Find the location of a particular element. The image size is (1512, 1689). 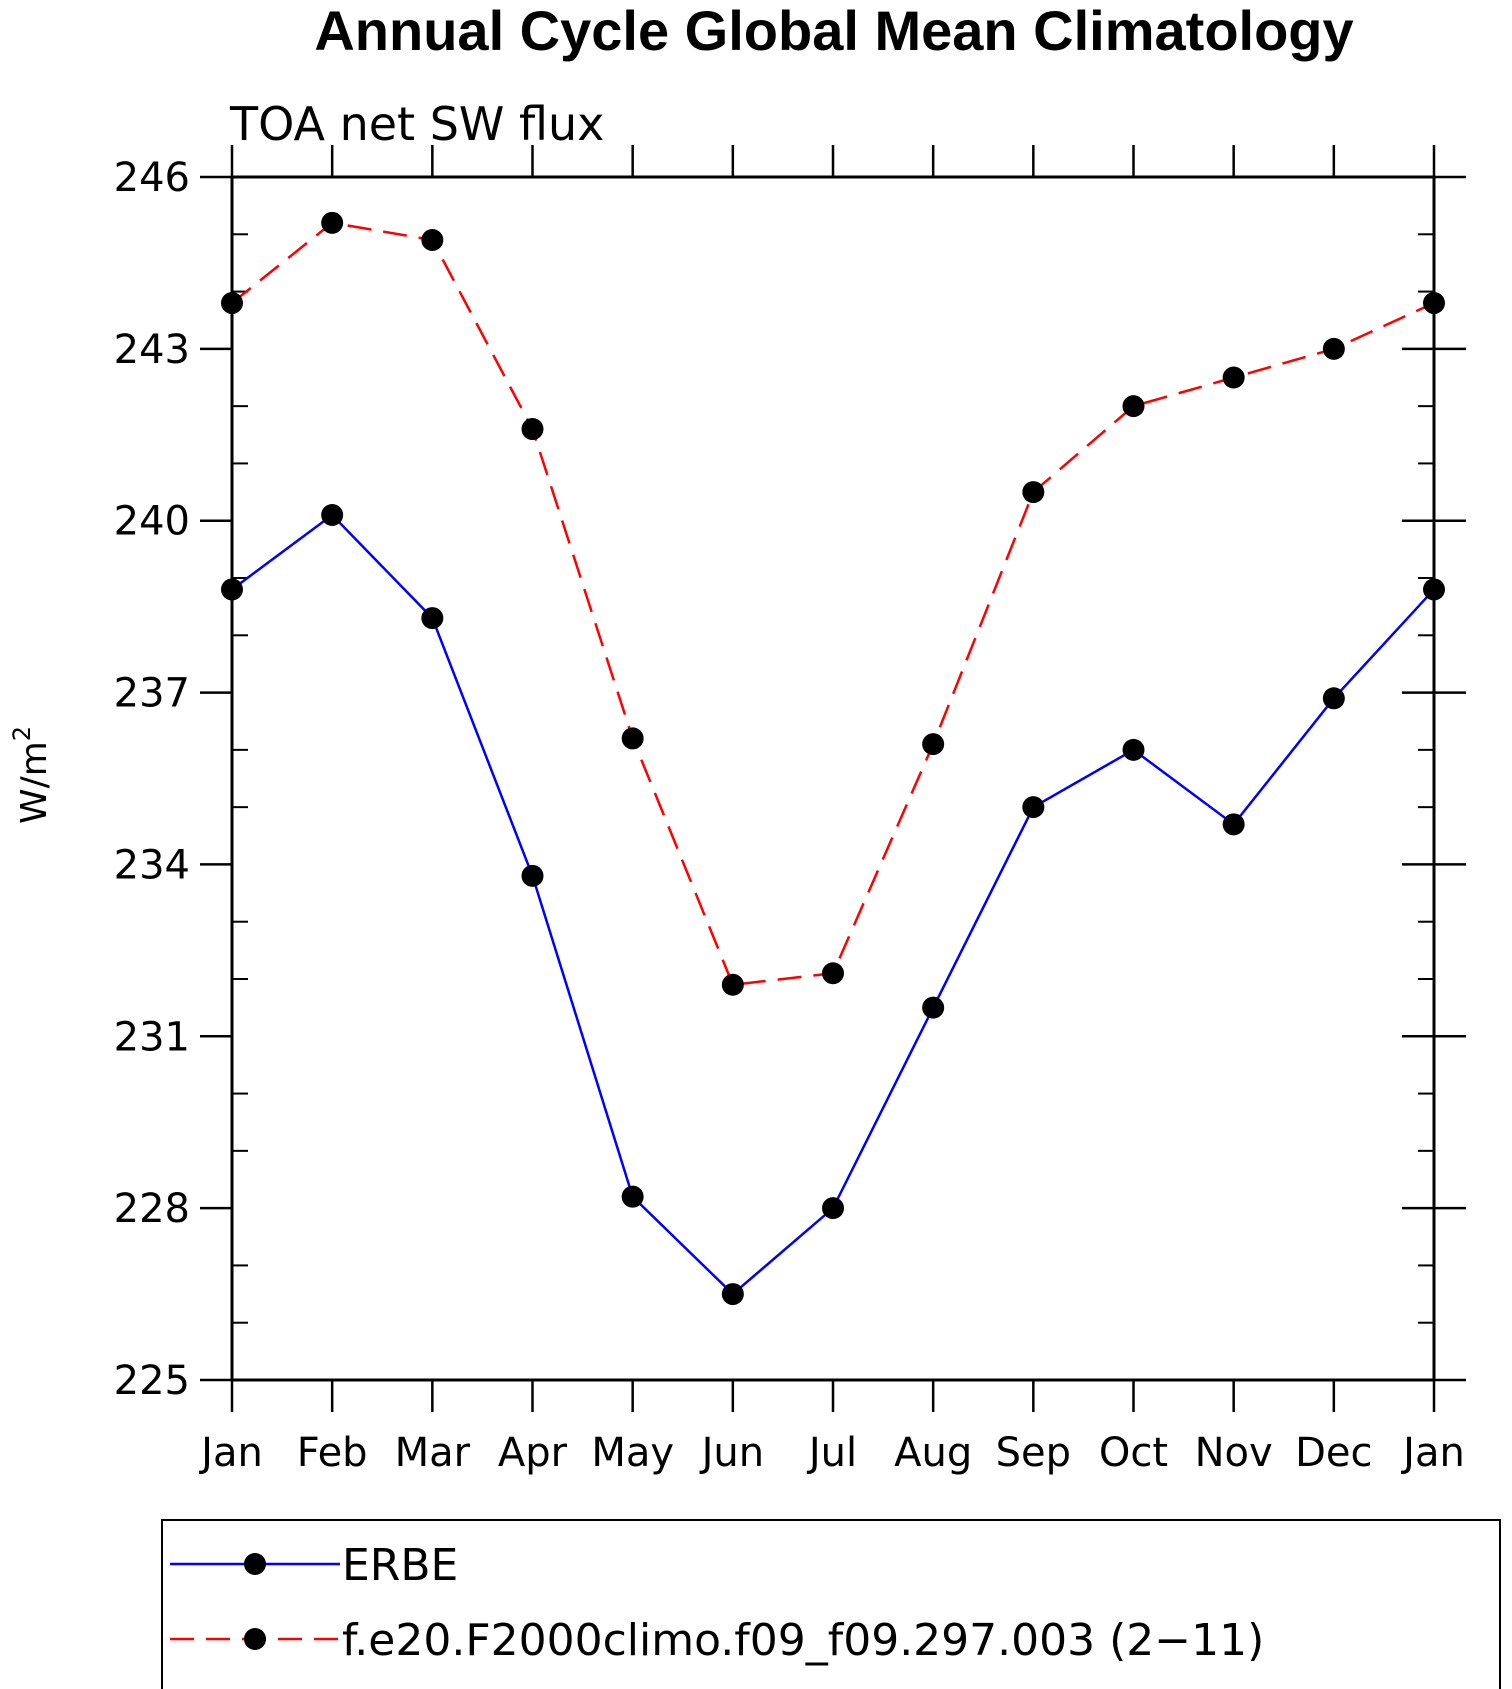

y-axis-label-base: W/m is located at coordinates (34, 782).